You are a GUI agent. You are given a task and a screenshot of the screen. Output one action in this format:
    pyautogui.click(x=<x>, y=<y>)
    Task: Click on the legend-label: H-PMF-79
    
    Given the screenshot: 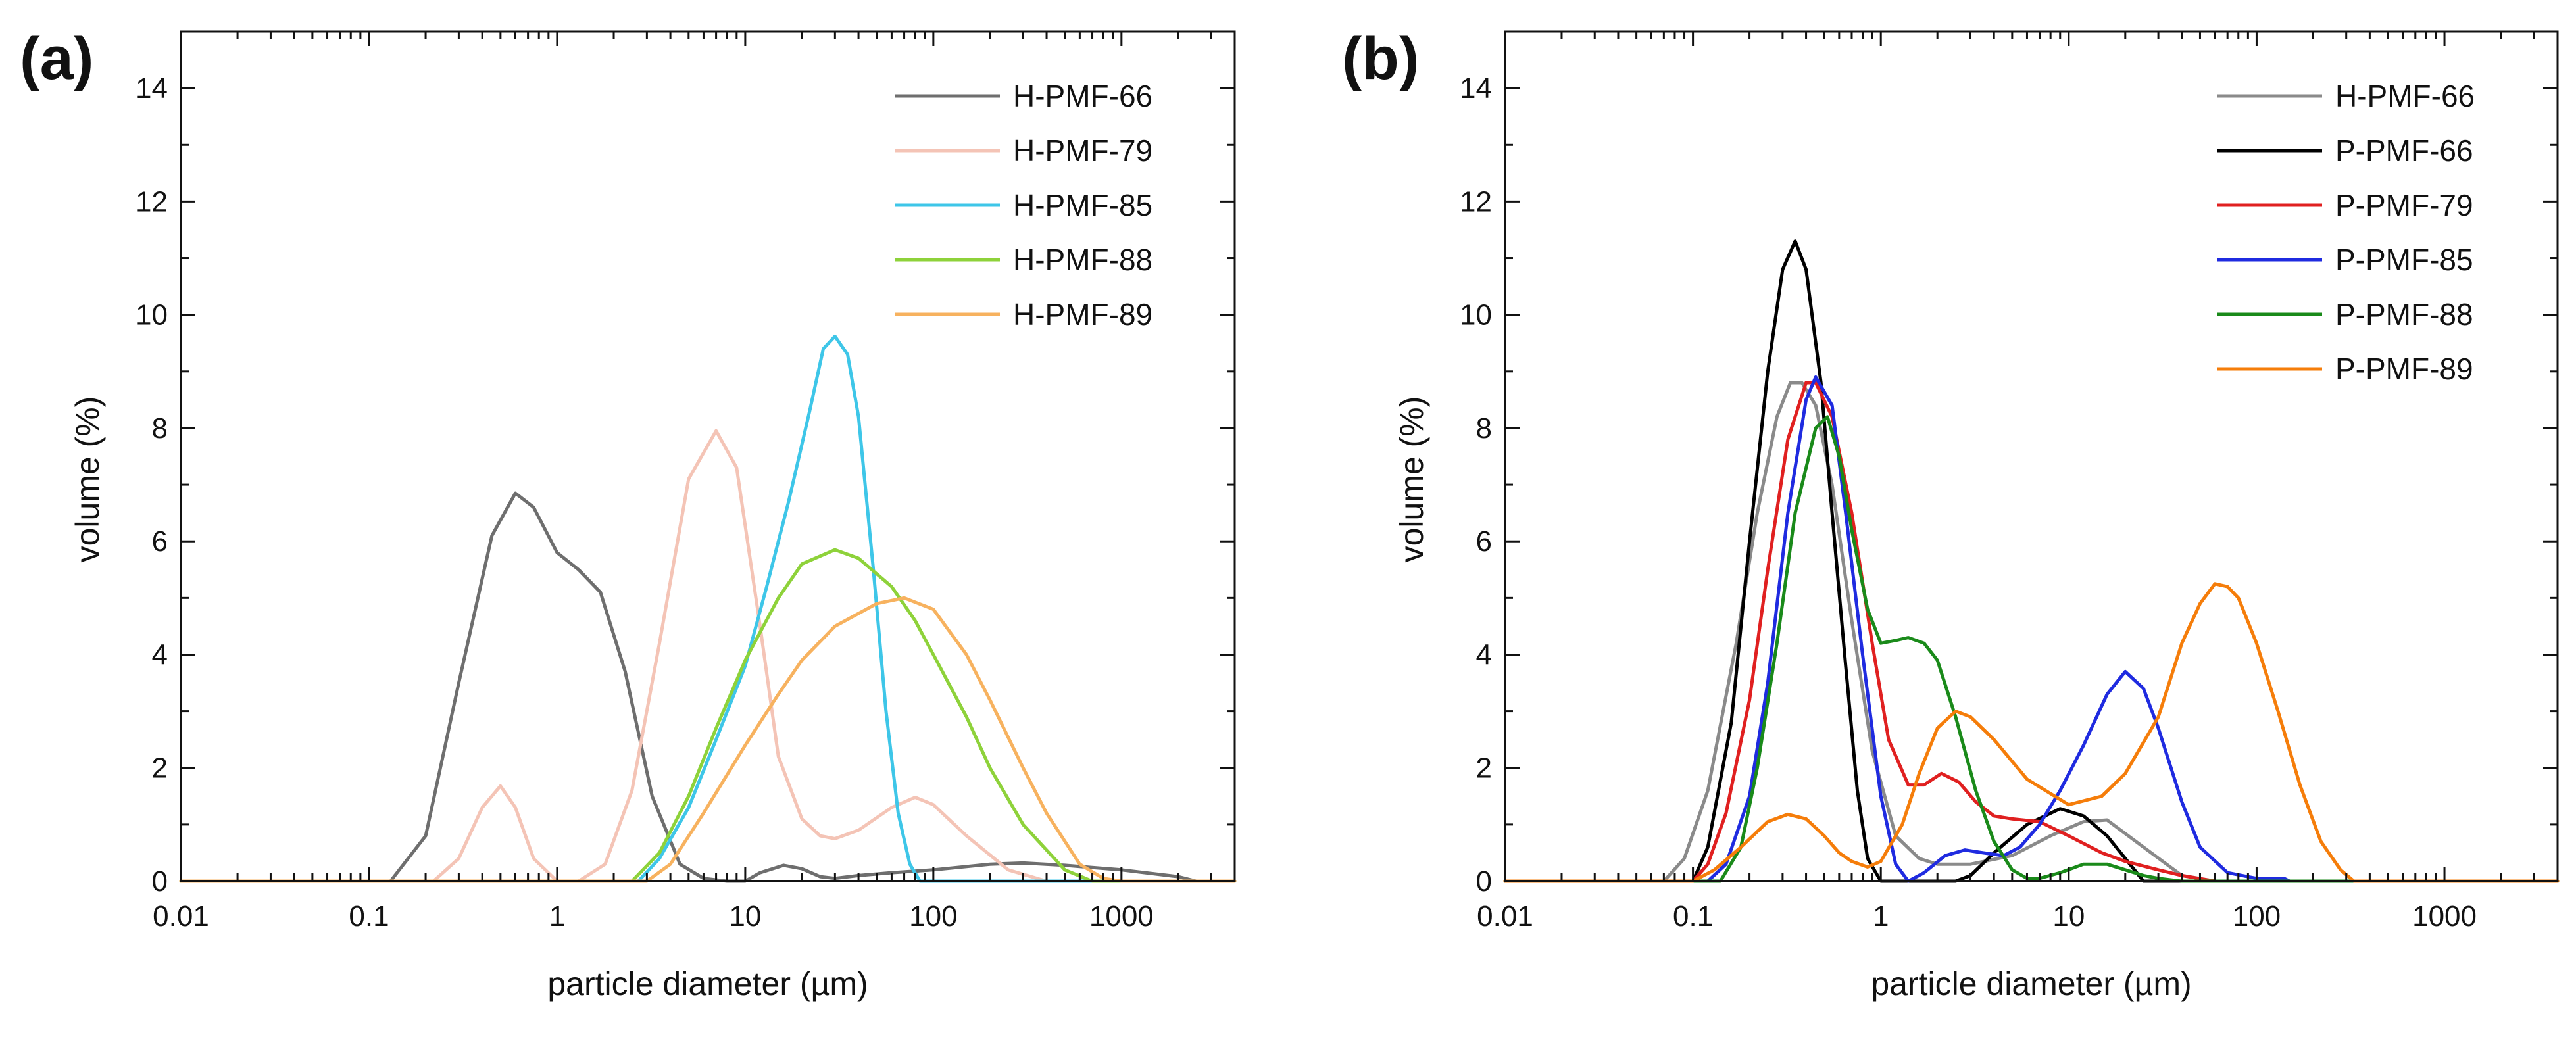 What is the action you would take?
    pyautogui.click(x=1082, y=150)
    